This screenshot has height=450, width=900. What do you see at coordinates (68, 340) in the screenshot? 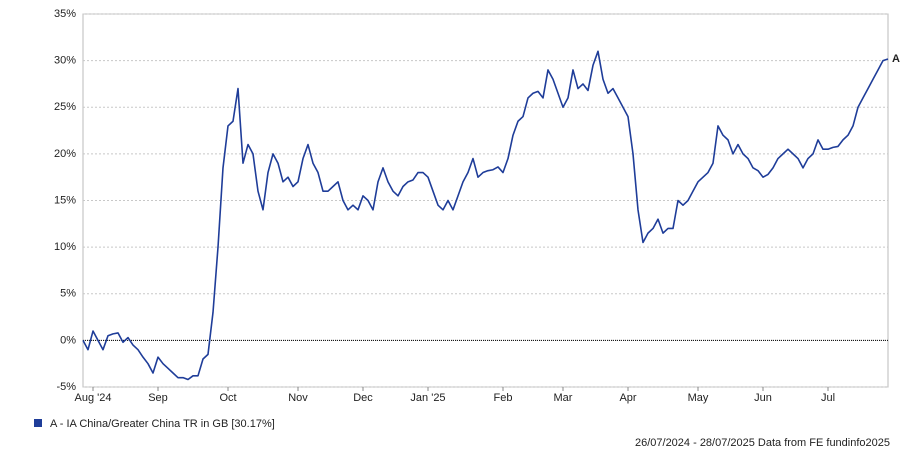
I see `y-tick-label: 0%` at bounding box center [68, 340].